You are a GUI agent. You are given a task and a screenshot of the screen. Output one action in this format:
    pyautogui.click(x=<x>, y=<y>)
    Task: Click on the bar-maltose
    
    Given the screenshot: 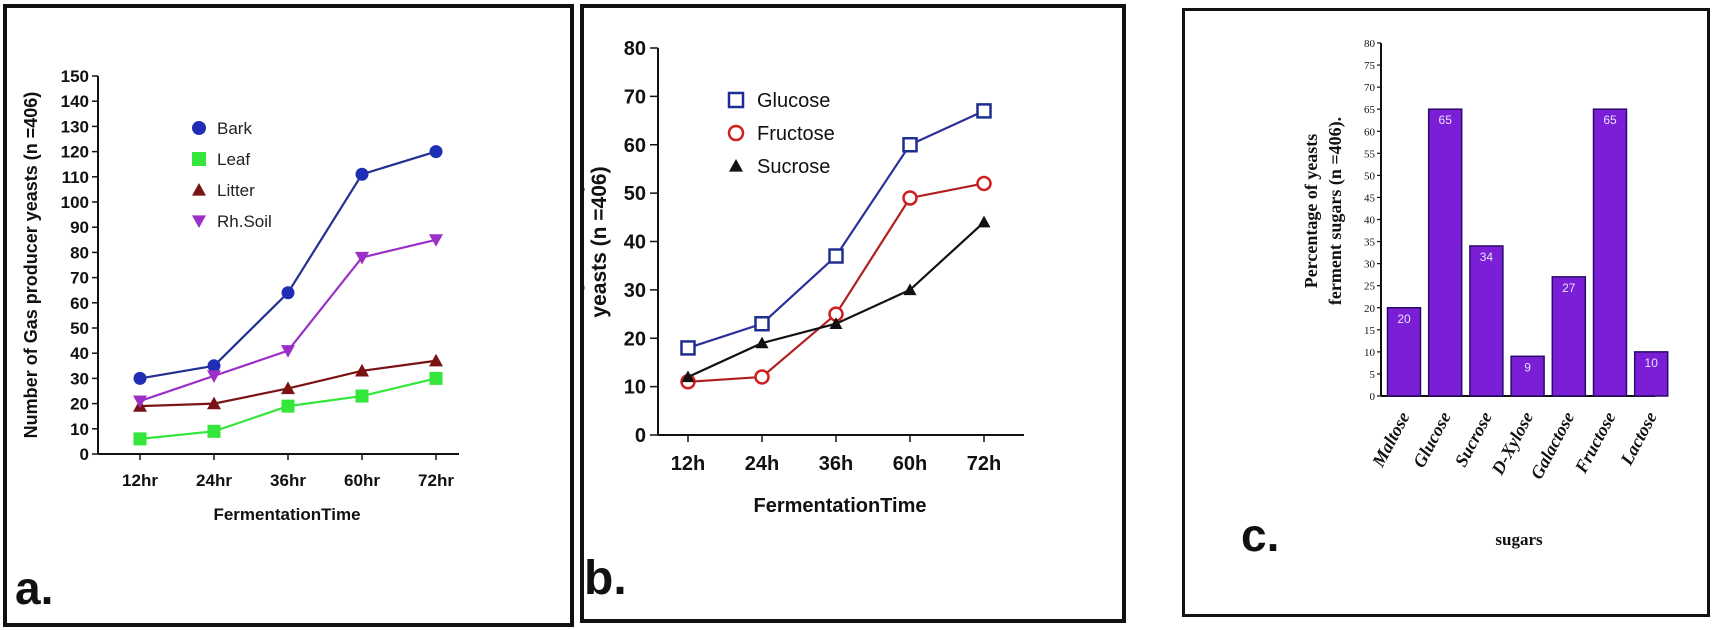 What is the action you would take?
    pyautogui.click(x=1404, y=352)
    